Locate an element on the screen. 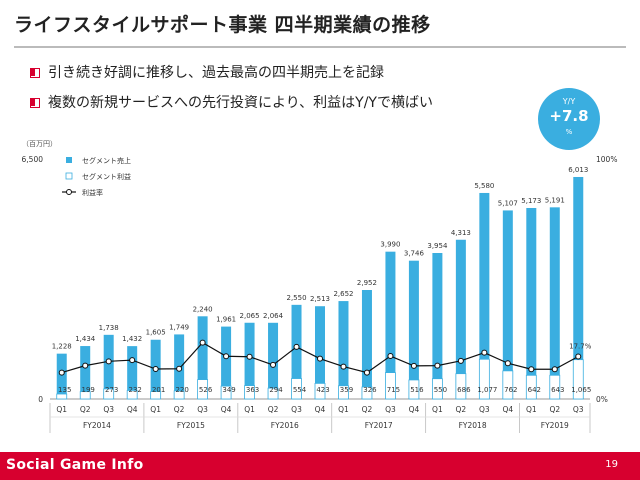 This screenshot has height=480, width=640. profit-value-label: 273 is located at coordinates (111, 390).